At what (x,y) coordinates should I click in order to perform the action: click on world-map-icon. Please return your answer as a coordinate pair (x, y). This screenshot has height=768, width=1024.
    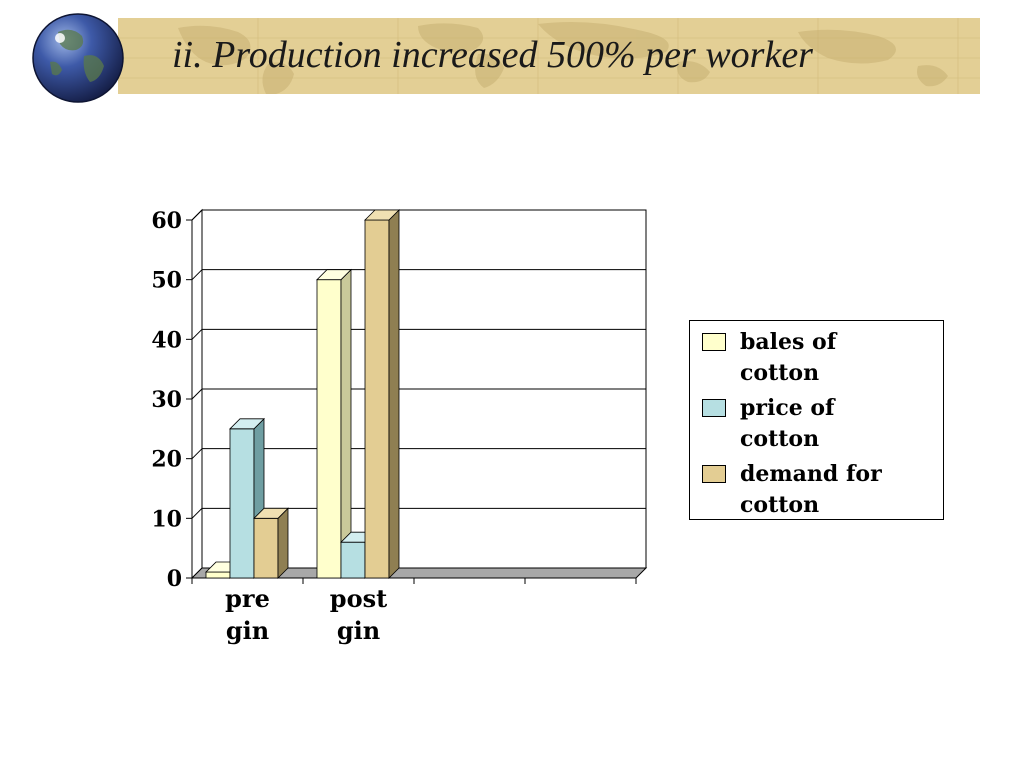
    Looking at the image, I should click on (549, 56).